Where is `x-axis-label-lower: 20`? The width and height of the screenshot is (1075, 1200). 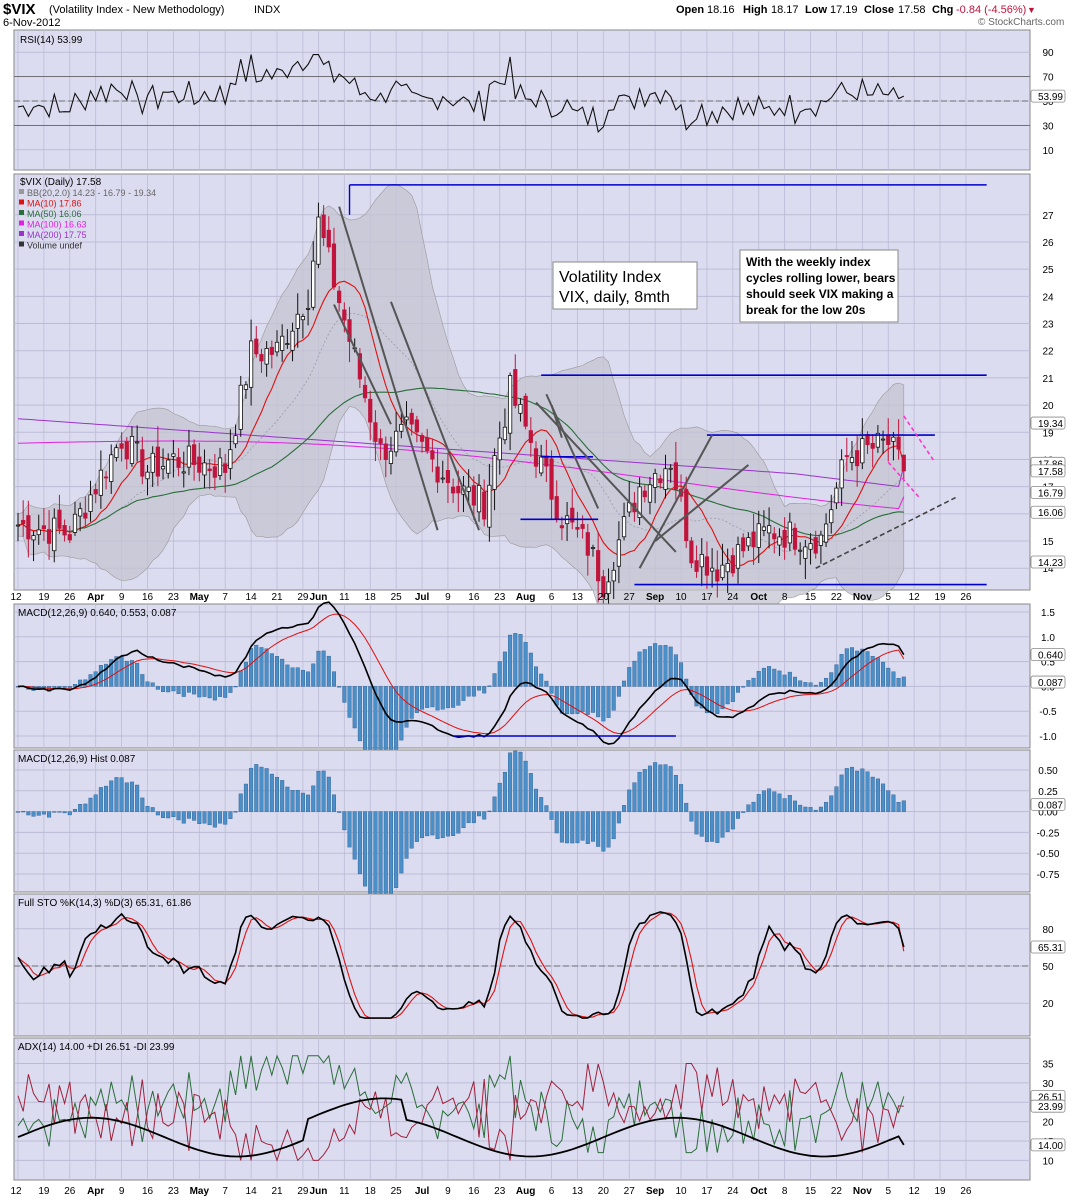
x-axis-label-lower: 20 is located at coordinates (604, 1191).